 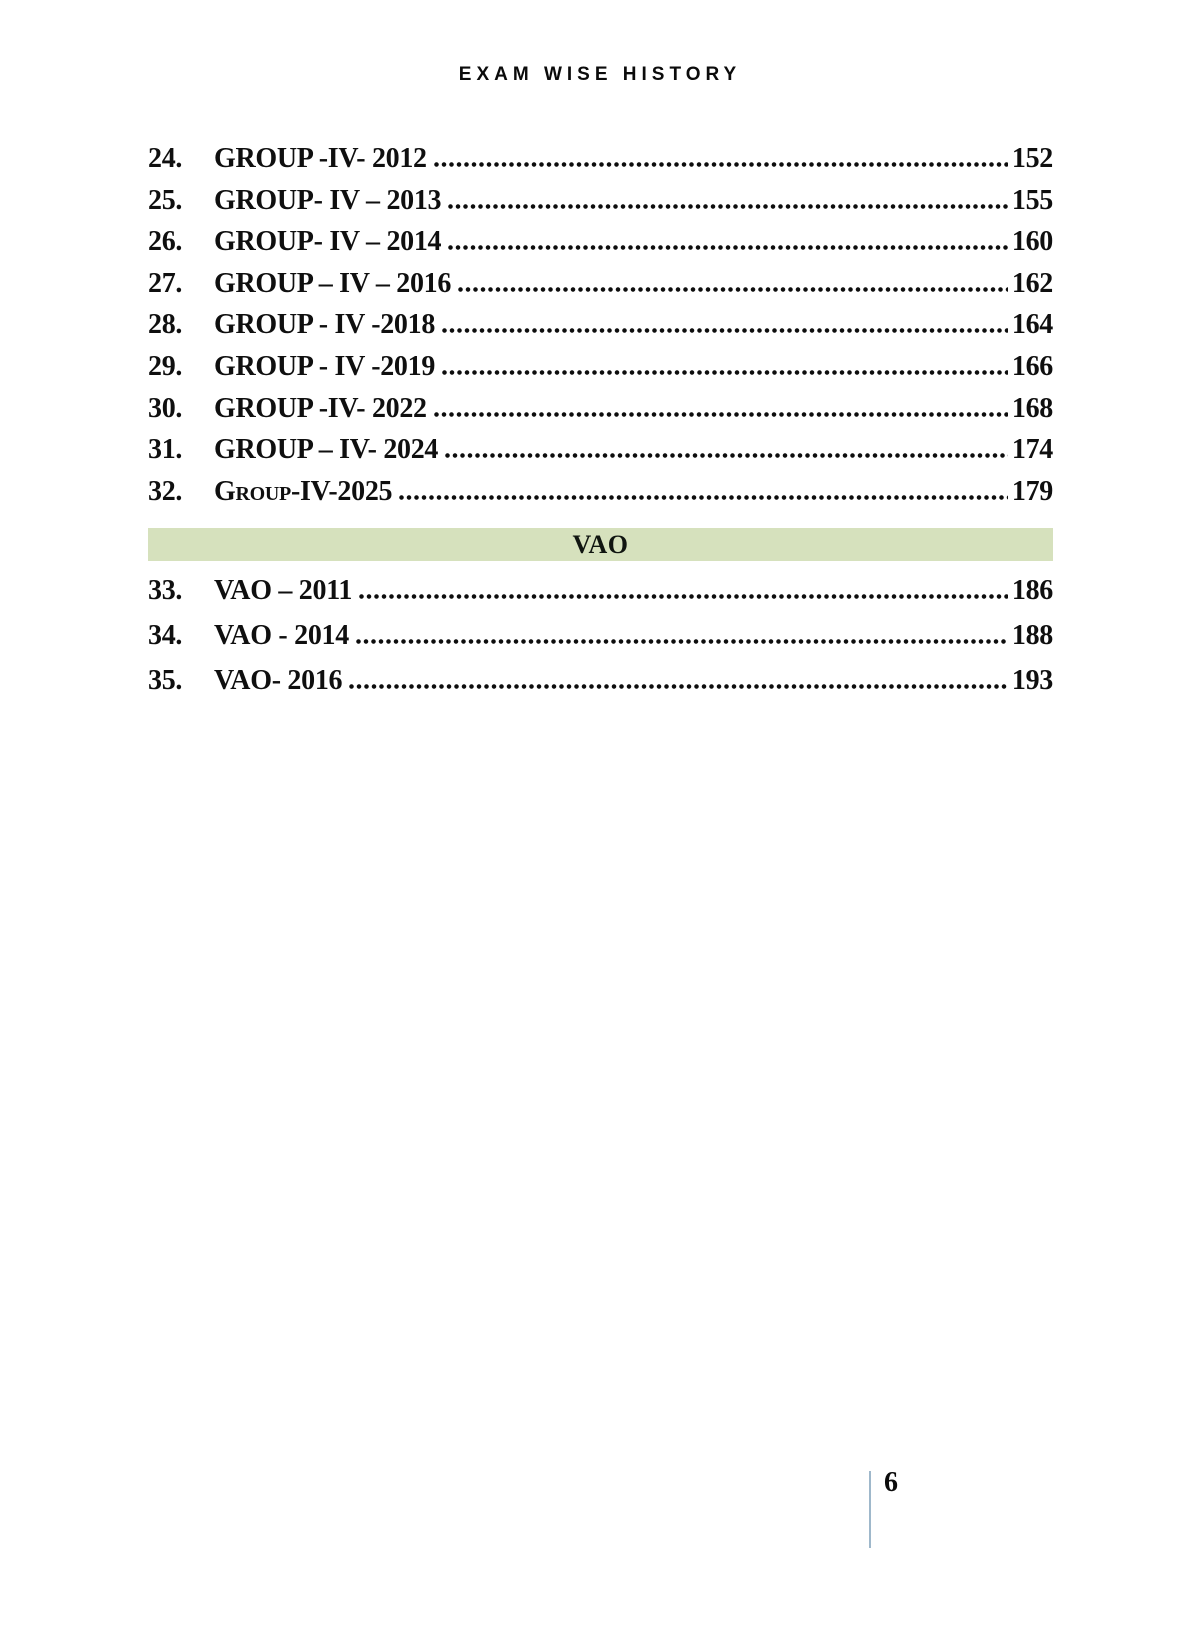 I want to click on toc-entry: 25. GROUP- IV – 2013 155, so click(x=600, y=206).